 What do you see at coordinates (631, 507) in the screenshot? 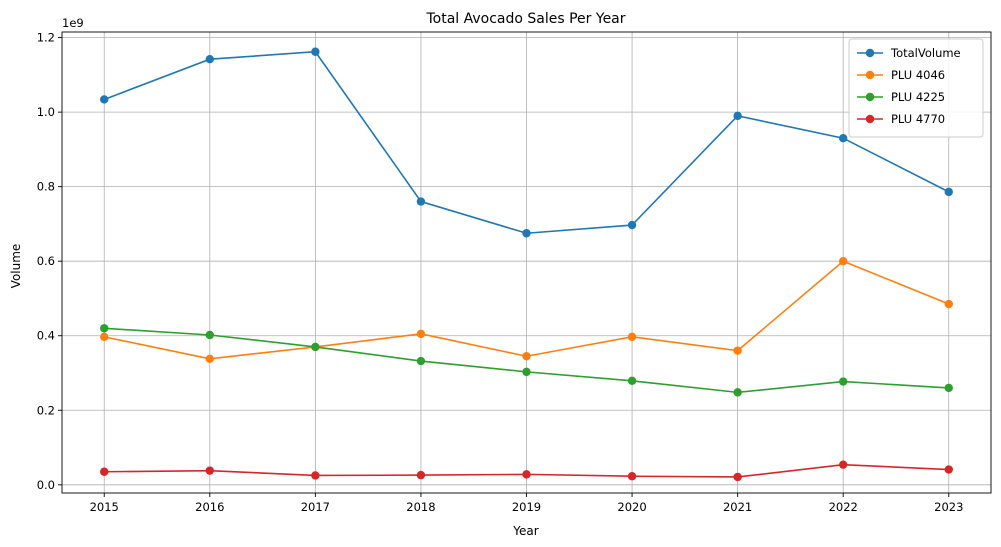
I see `x-tick-label: 2020` at bounding box center [631, 507].